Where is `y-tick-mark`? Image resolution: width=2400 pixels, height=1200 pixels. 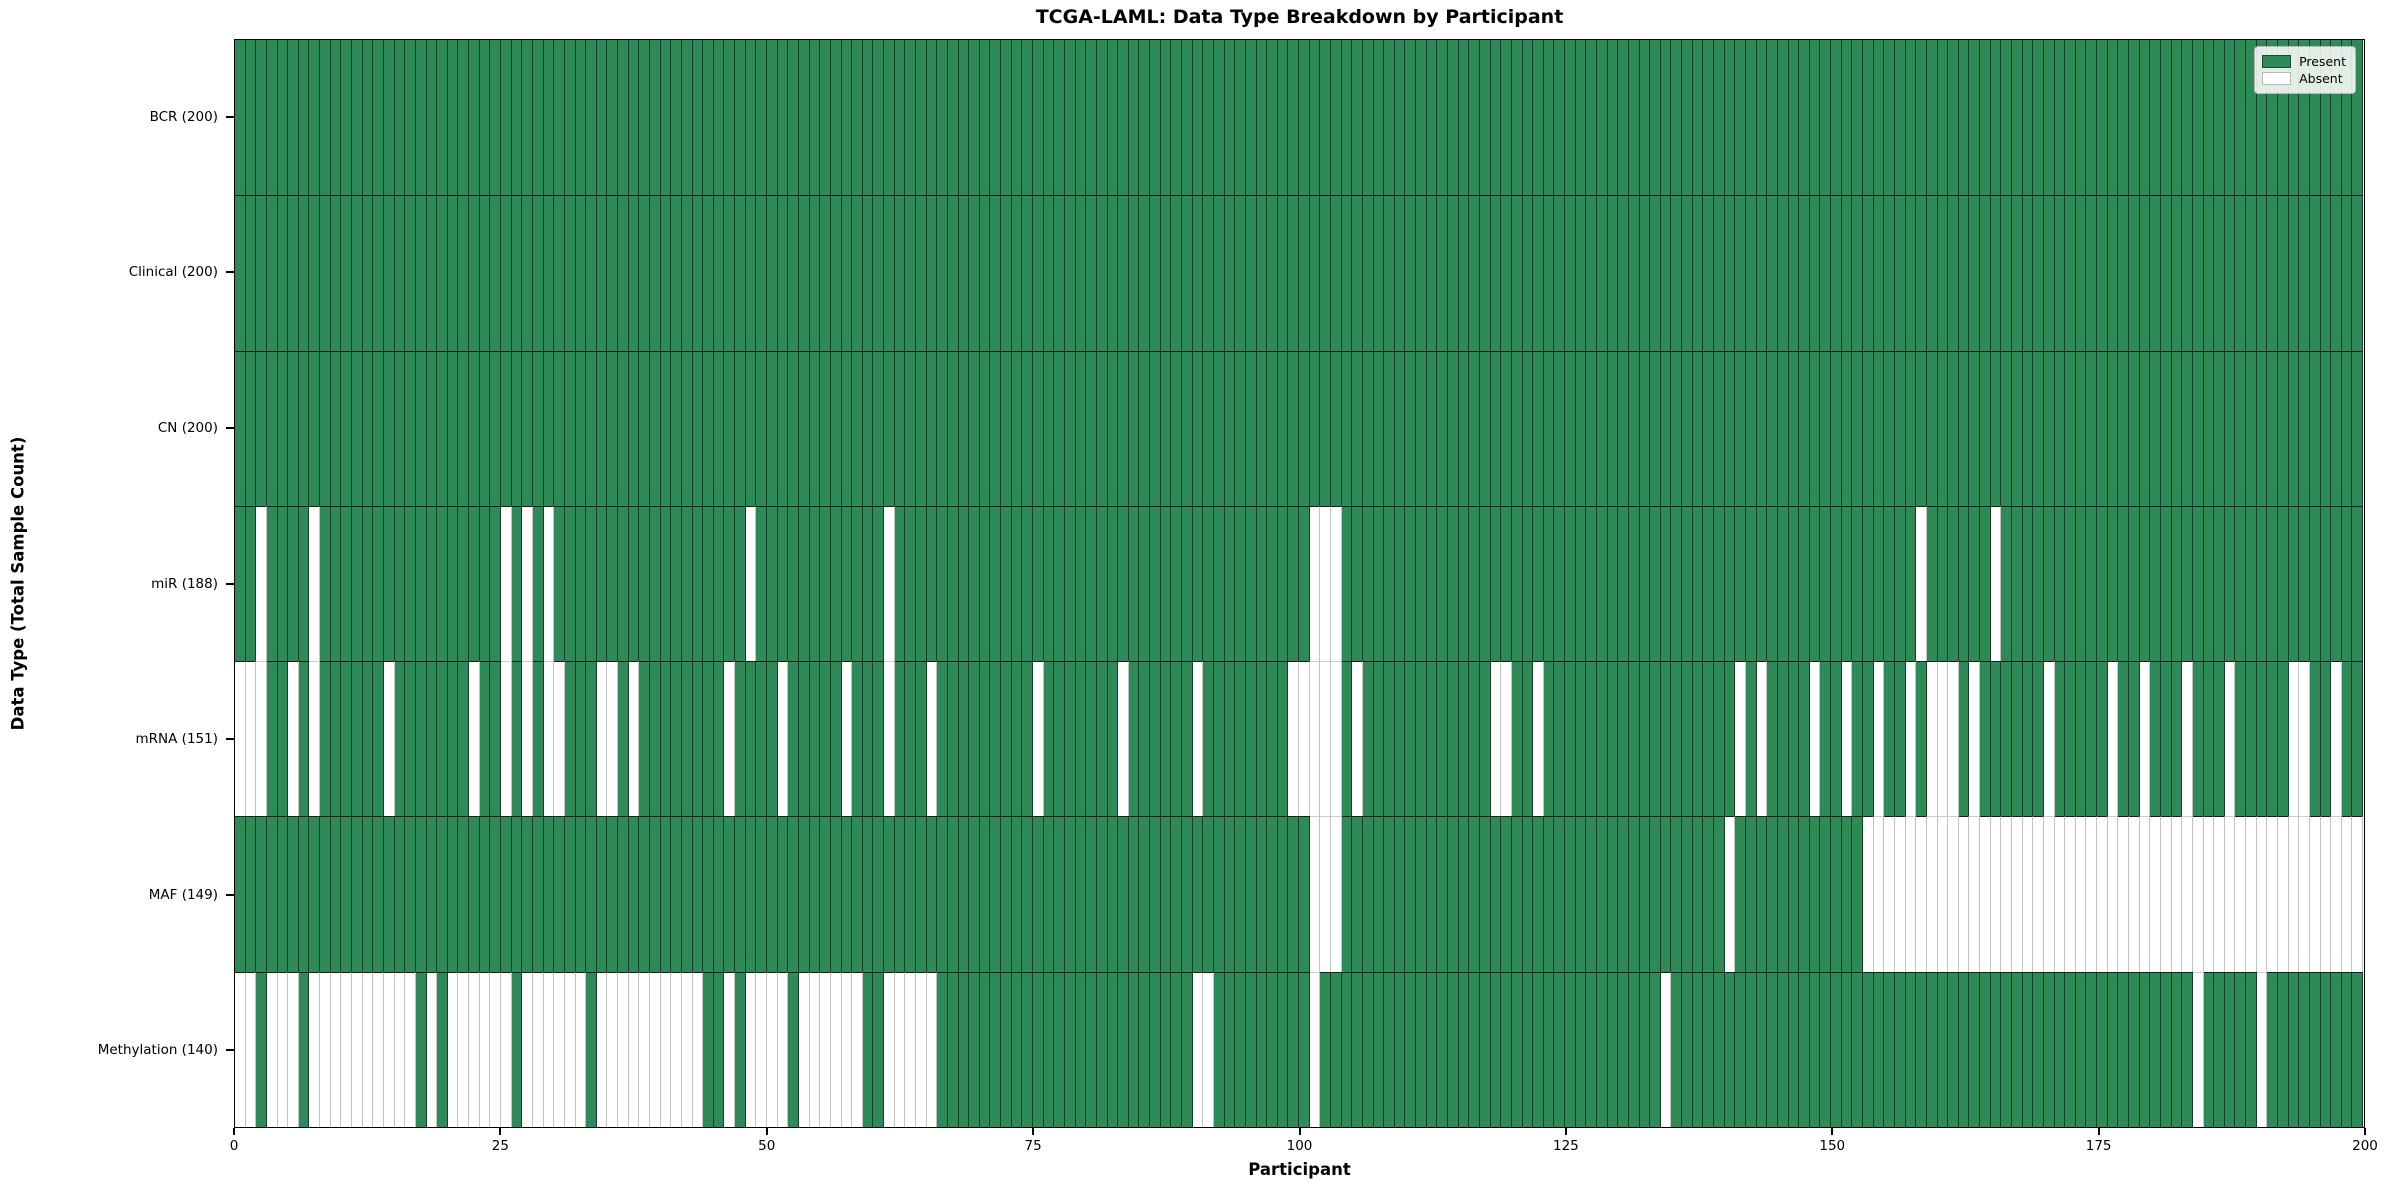 y-tick-mark is located at coordinates (230, 272).